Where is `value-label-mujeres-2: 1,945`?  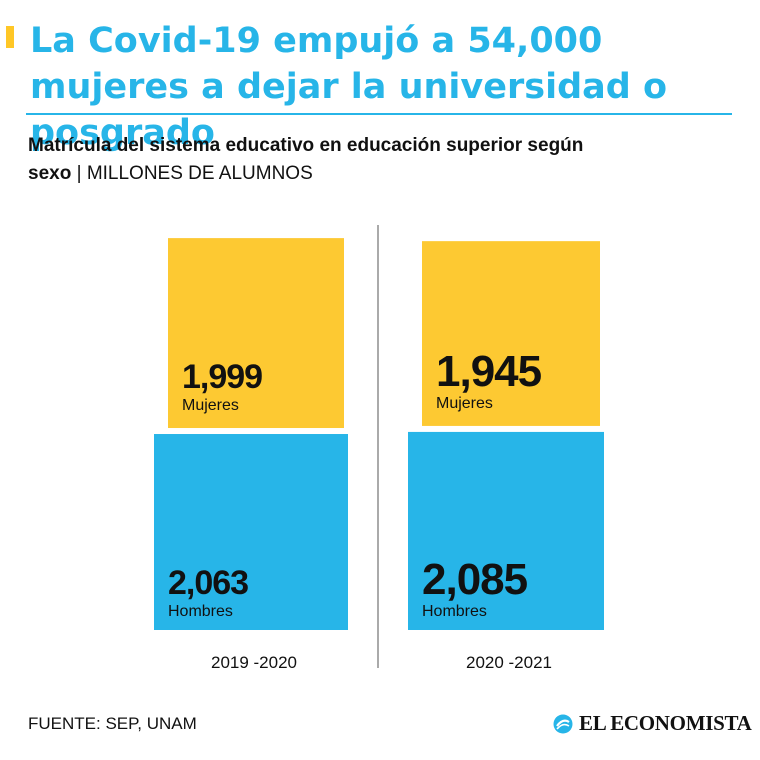
value-label-mujeres-2: 1,945 is located at coordinates (489, 371).